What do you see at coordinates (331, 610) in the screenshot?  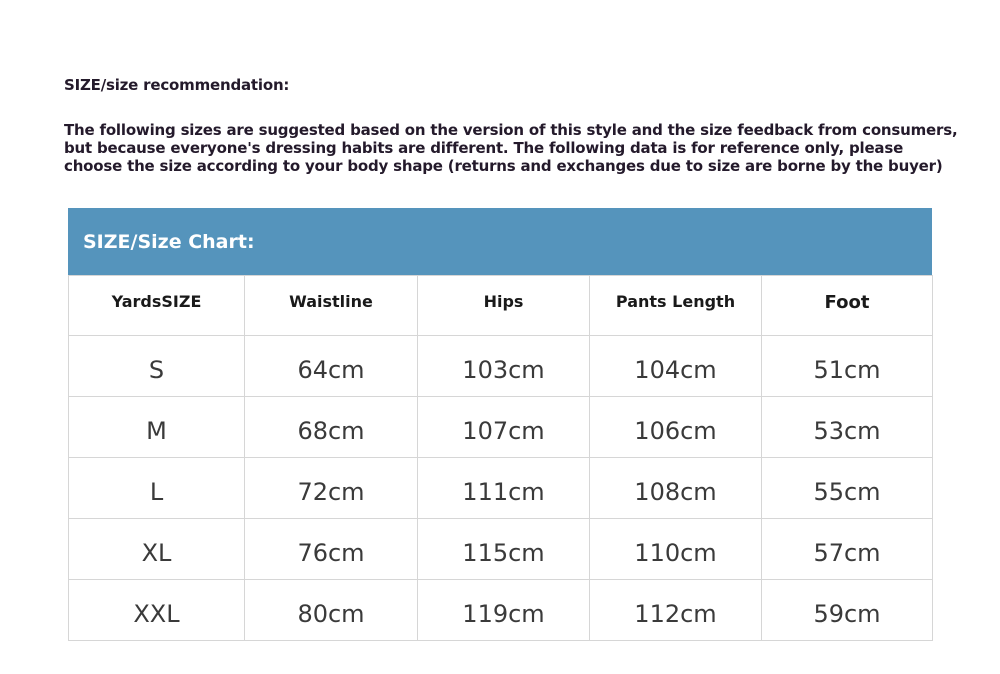 I see `measurement-cell: 80cm` at bounding box center [331, 610].